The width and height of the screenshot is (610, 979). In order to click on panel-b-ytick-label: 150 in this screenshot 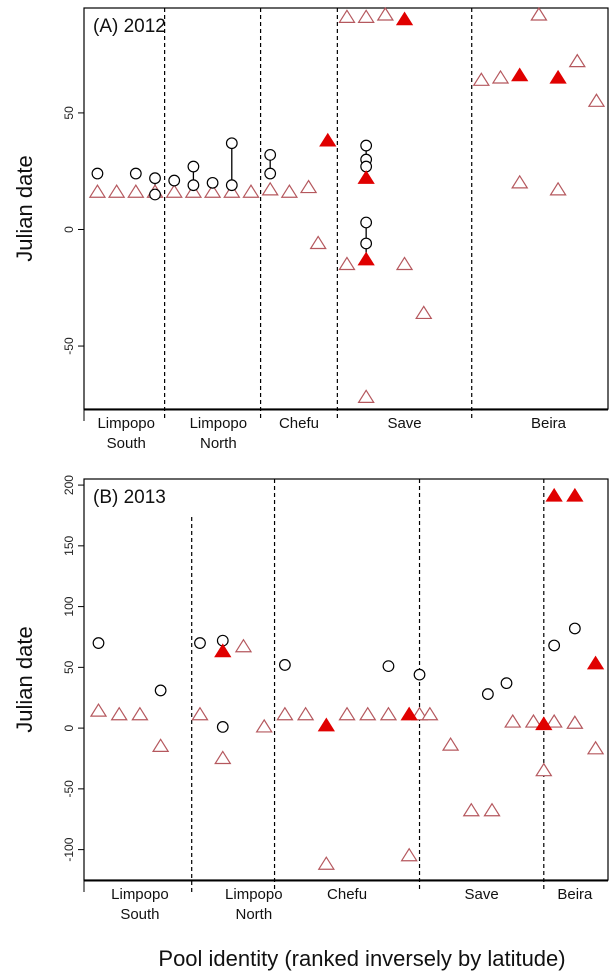, I will do `click(69, 546)`.